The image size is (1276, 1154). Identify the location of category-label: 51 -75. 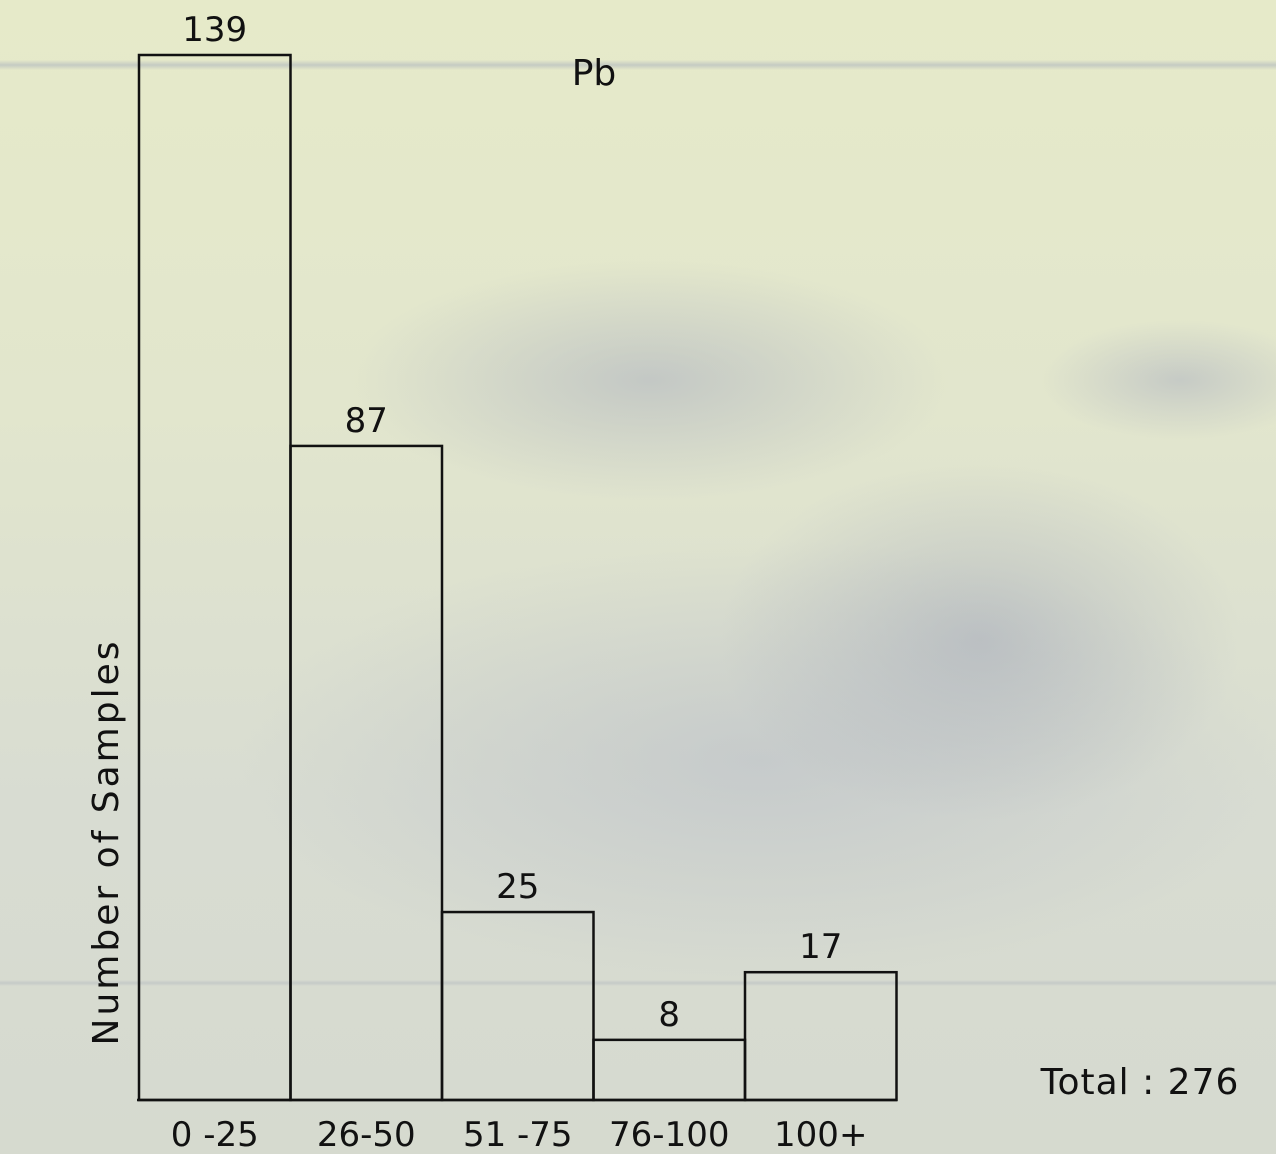
(518, 1134).